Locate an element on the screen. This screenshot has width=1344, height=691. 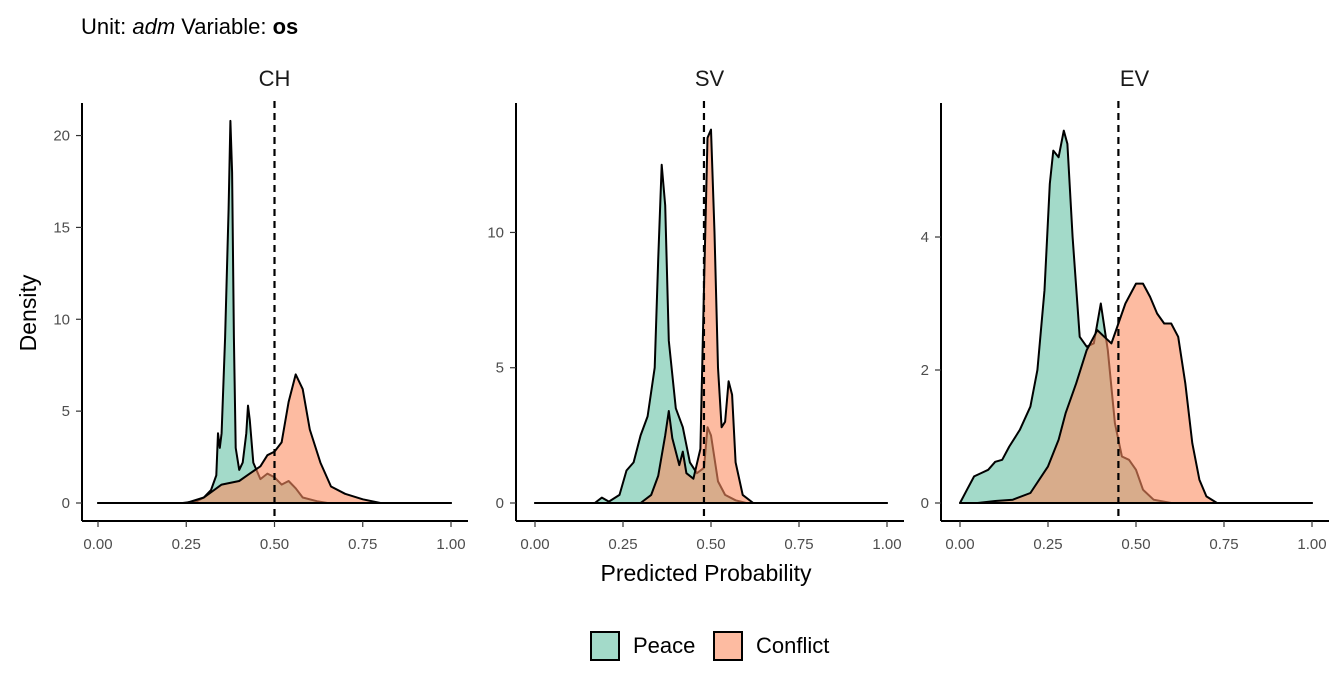
x-tick-label-ch: 0.25 is located at coordinates (186, 544).